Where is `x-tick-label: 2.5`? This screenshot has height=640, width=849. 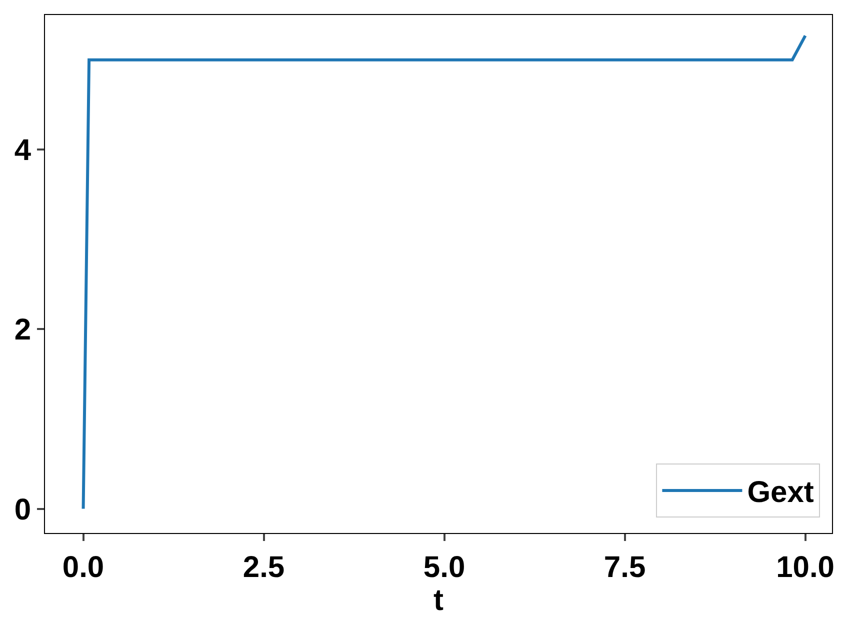 x-tick-label: 2.5 is located at coordinates (263, 567).